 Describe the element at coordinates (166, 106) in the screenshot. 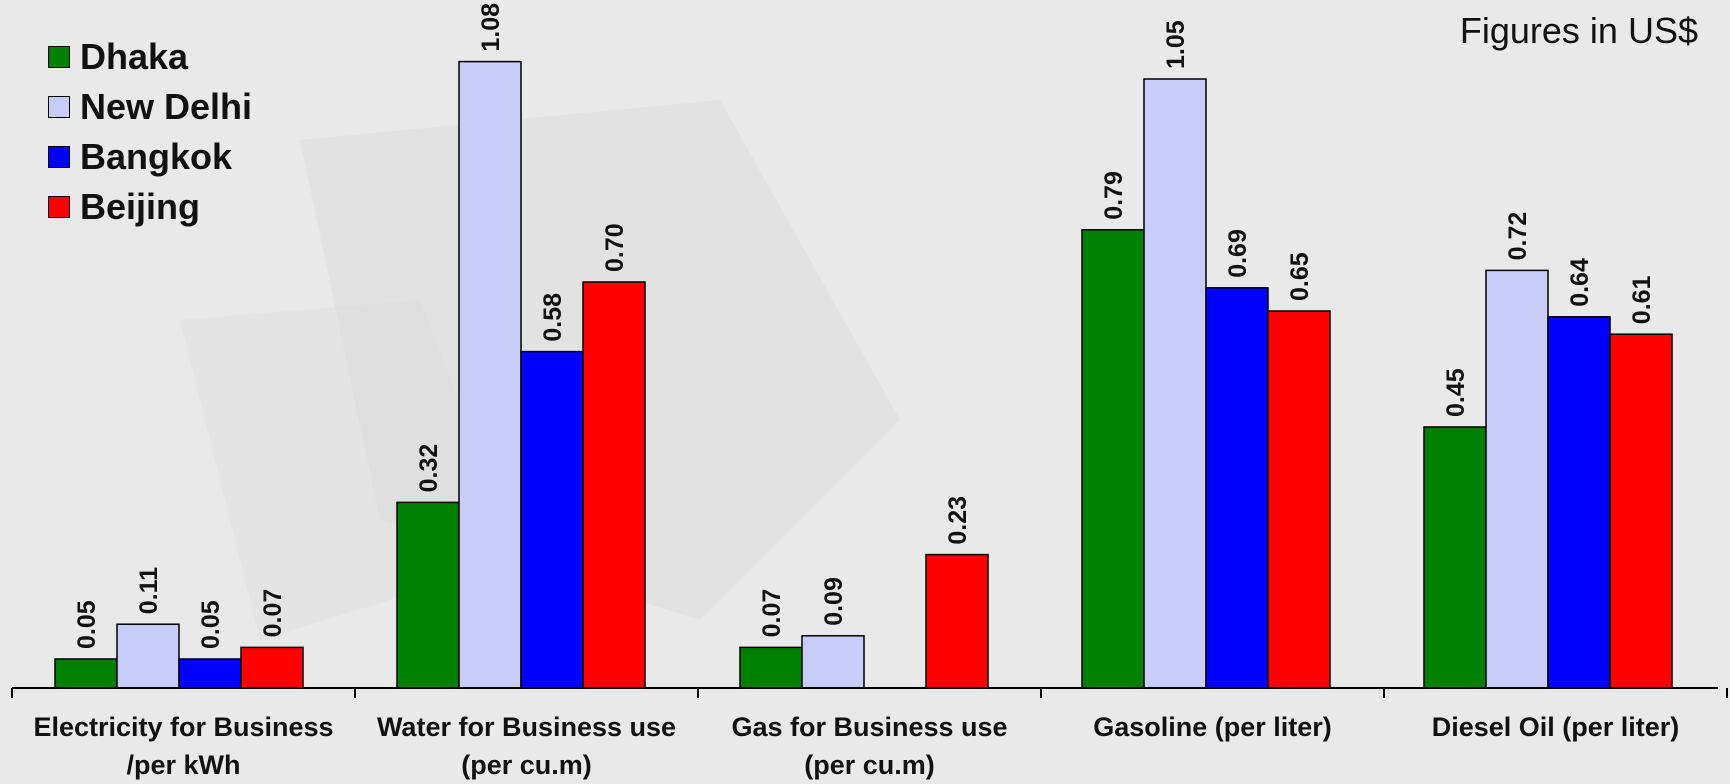

I see `legend-label: New Delhi` at that location.